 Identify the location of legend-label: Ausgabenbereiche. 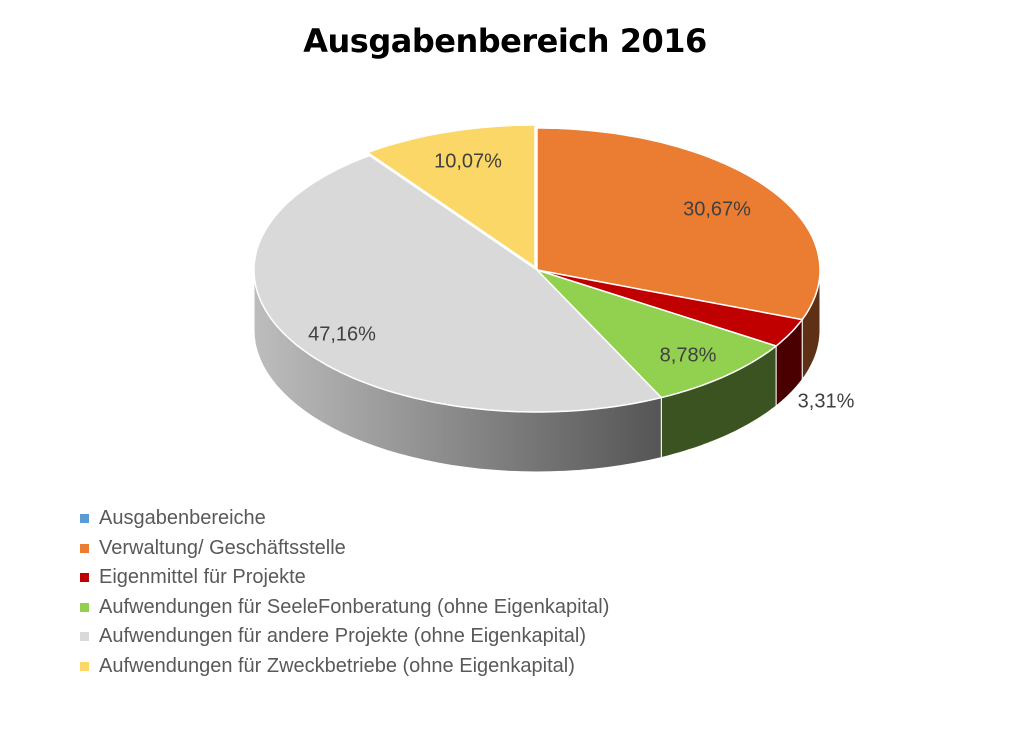
(182, 518).